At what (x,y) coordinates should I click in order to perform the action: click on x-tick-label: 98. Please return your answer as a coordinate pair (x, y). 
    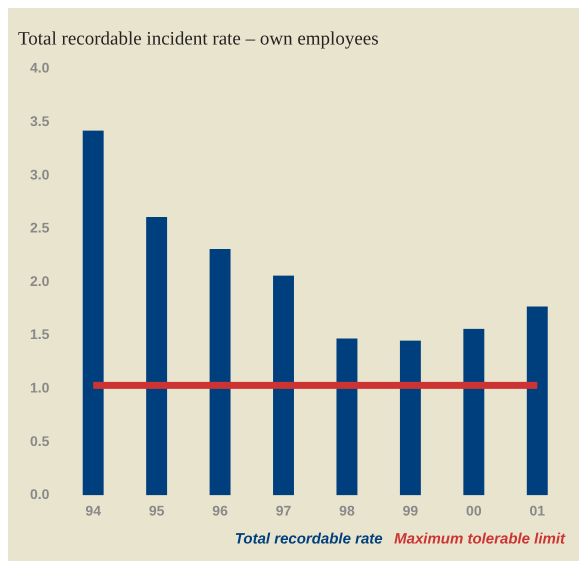
    Looking at the image, I should click on (347, 510).